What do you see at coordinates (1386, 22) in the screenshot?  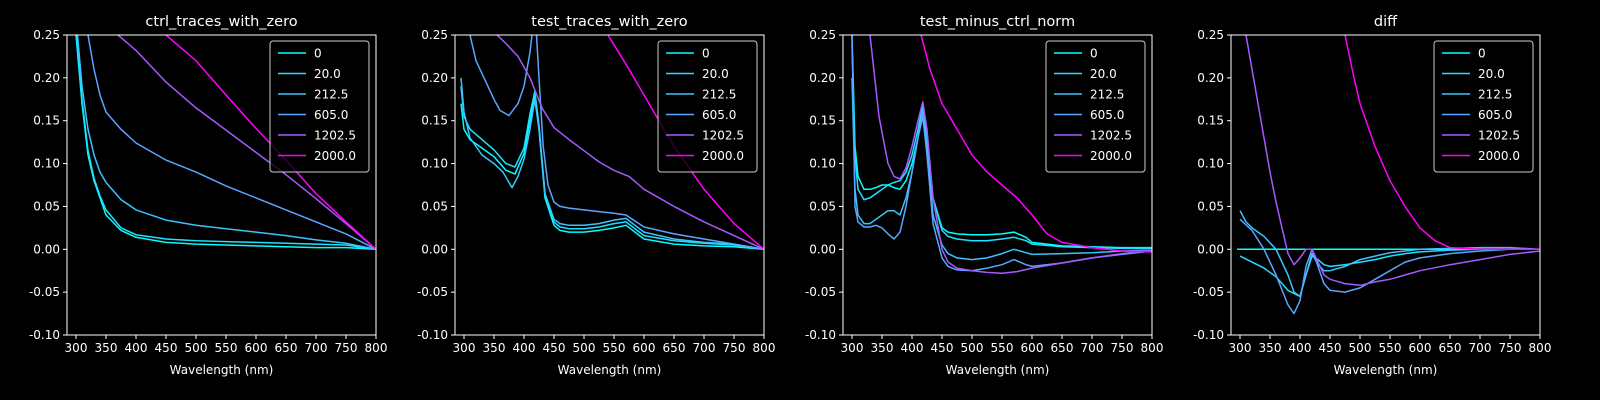 I see `chart-title: diff` at bounding box center [1386, 22].